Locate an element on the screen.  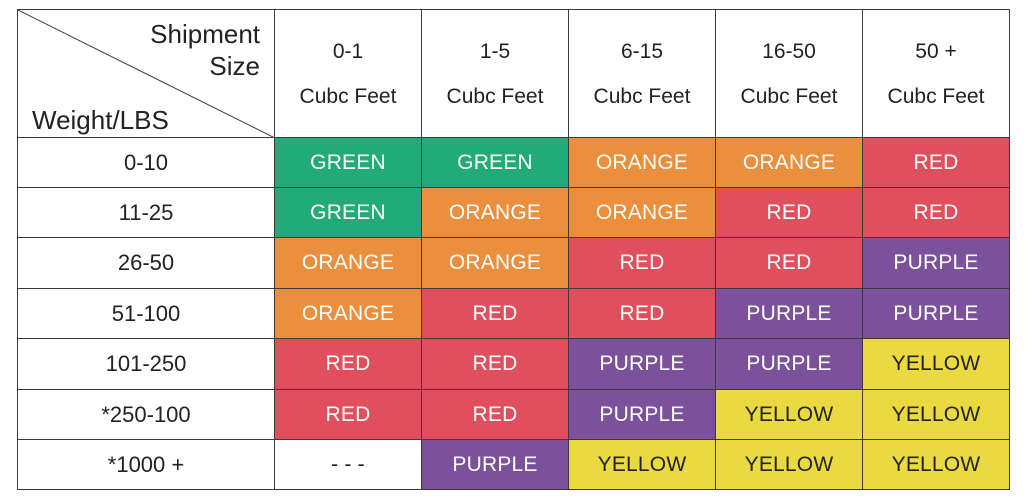
diagonal-divider is located at coordinates (146, 74).